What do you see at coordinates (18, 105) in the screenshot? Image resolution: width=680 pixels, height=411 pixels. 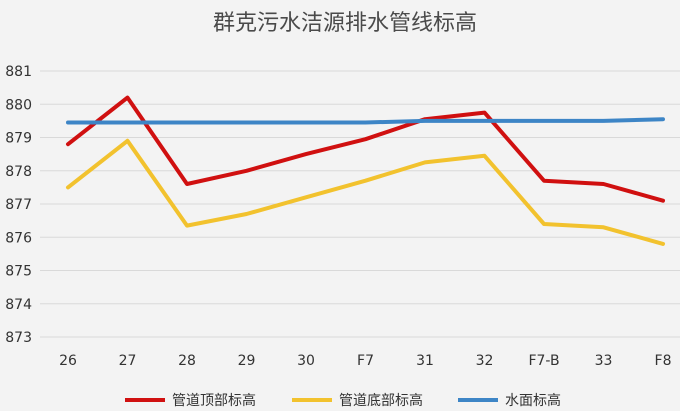 I see `y-tick-label: 880` at bounding box center [18, 105].